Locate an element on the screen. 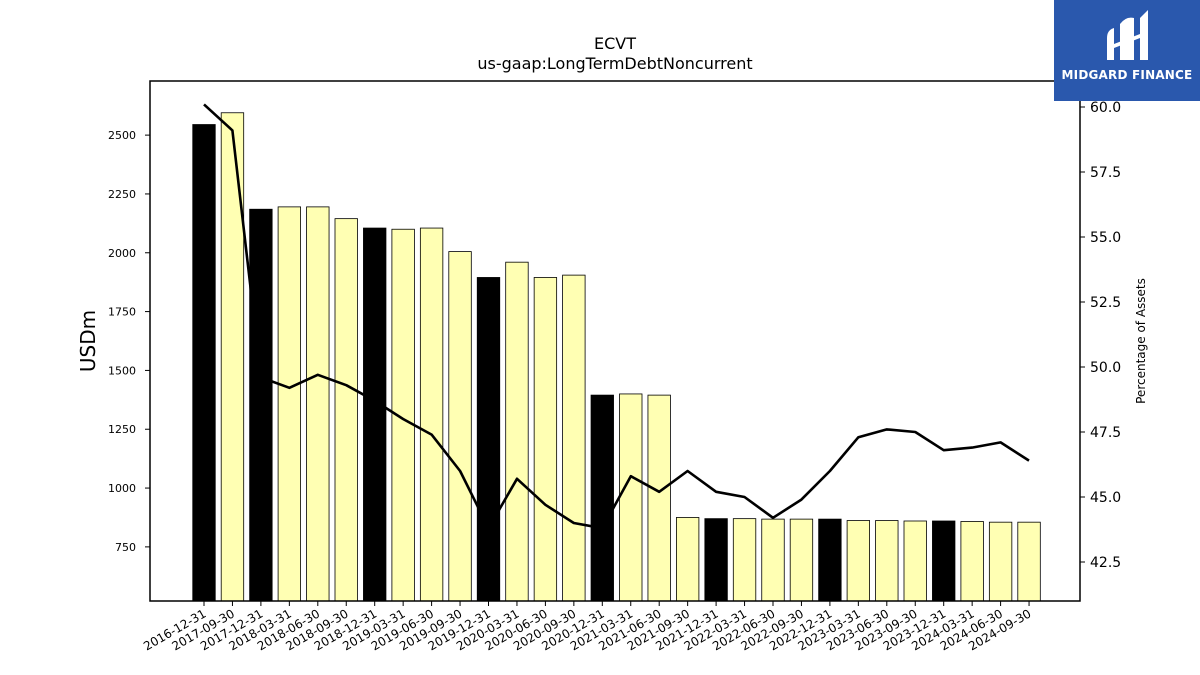  midgard-finance-logo: MIDGARD FINANCE is located at coordinates (1127, 50).